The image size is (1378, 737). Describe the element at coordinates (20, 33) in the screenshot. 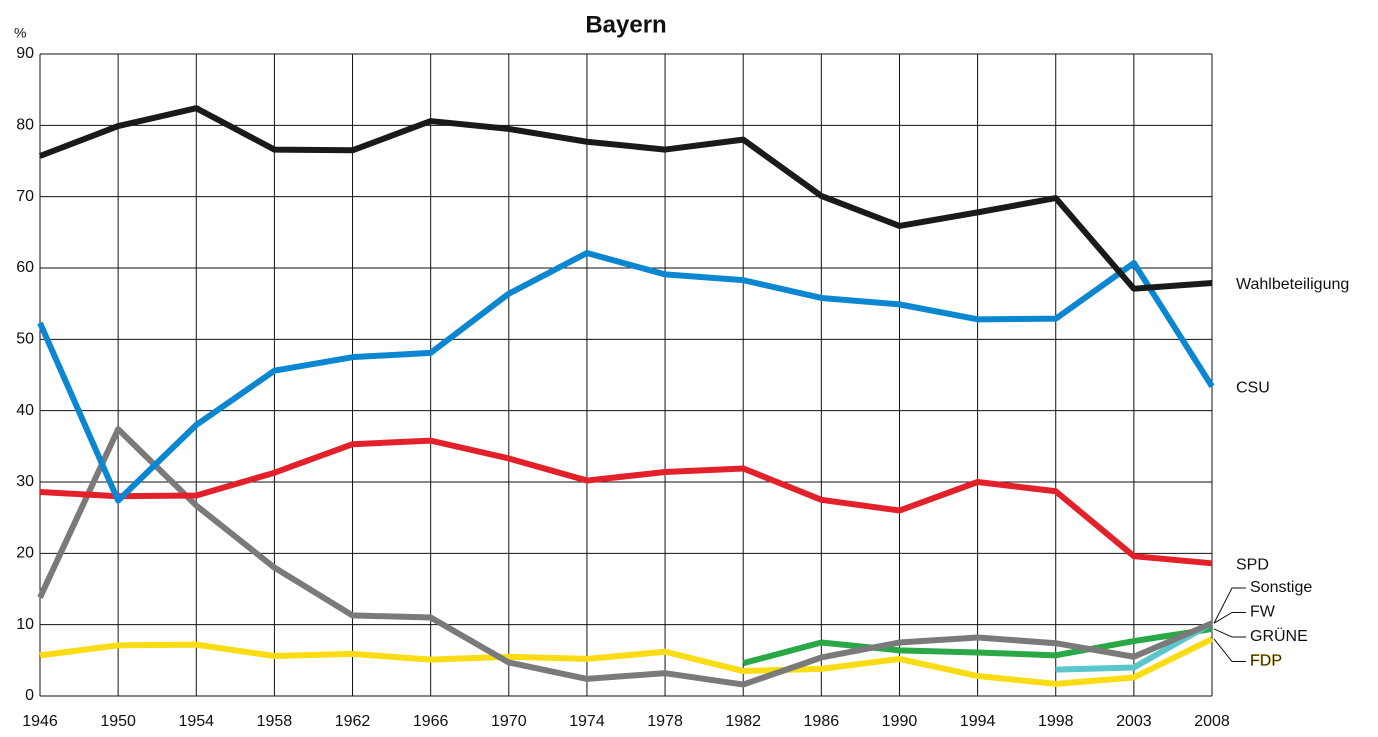

I see `y-axis-label: %` at that location.